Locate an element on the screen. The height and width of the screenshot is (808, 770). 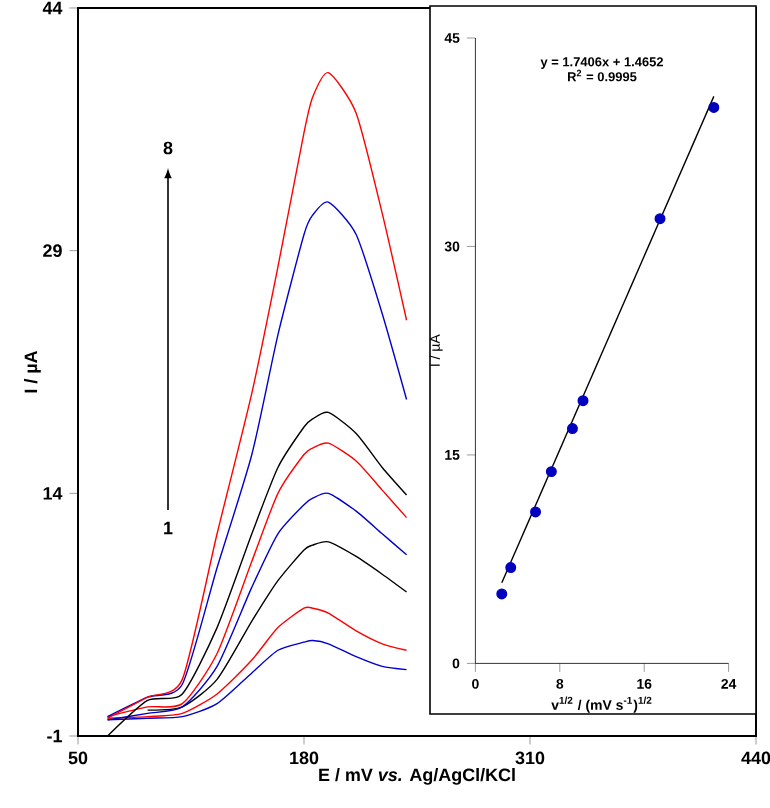
y-tick-label: 29 is located at coordinates (52, 251).